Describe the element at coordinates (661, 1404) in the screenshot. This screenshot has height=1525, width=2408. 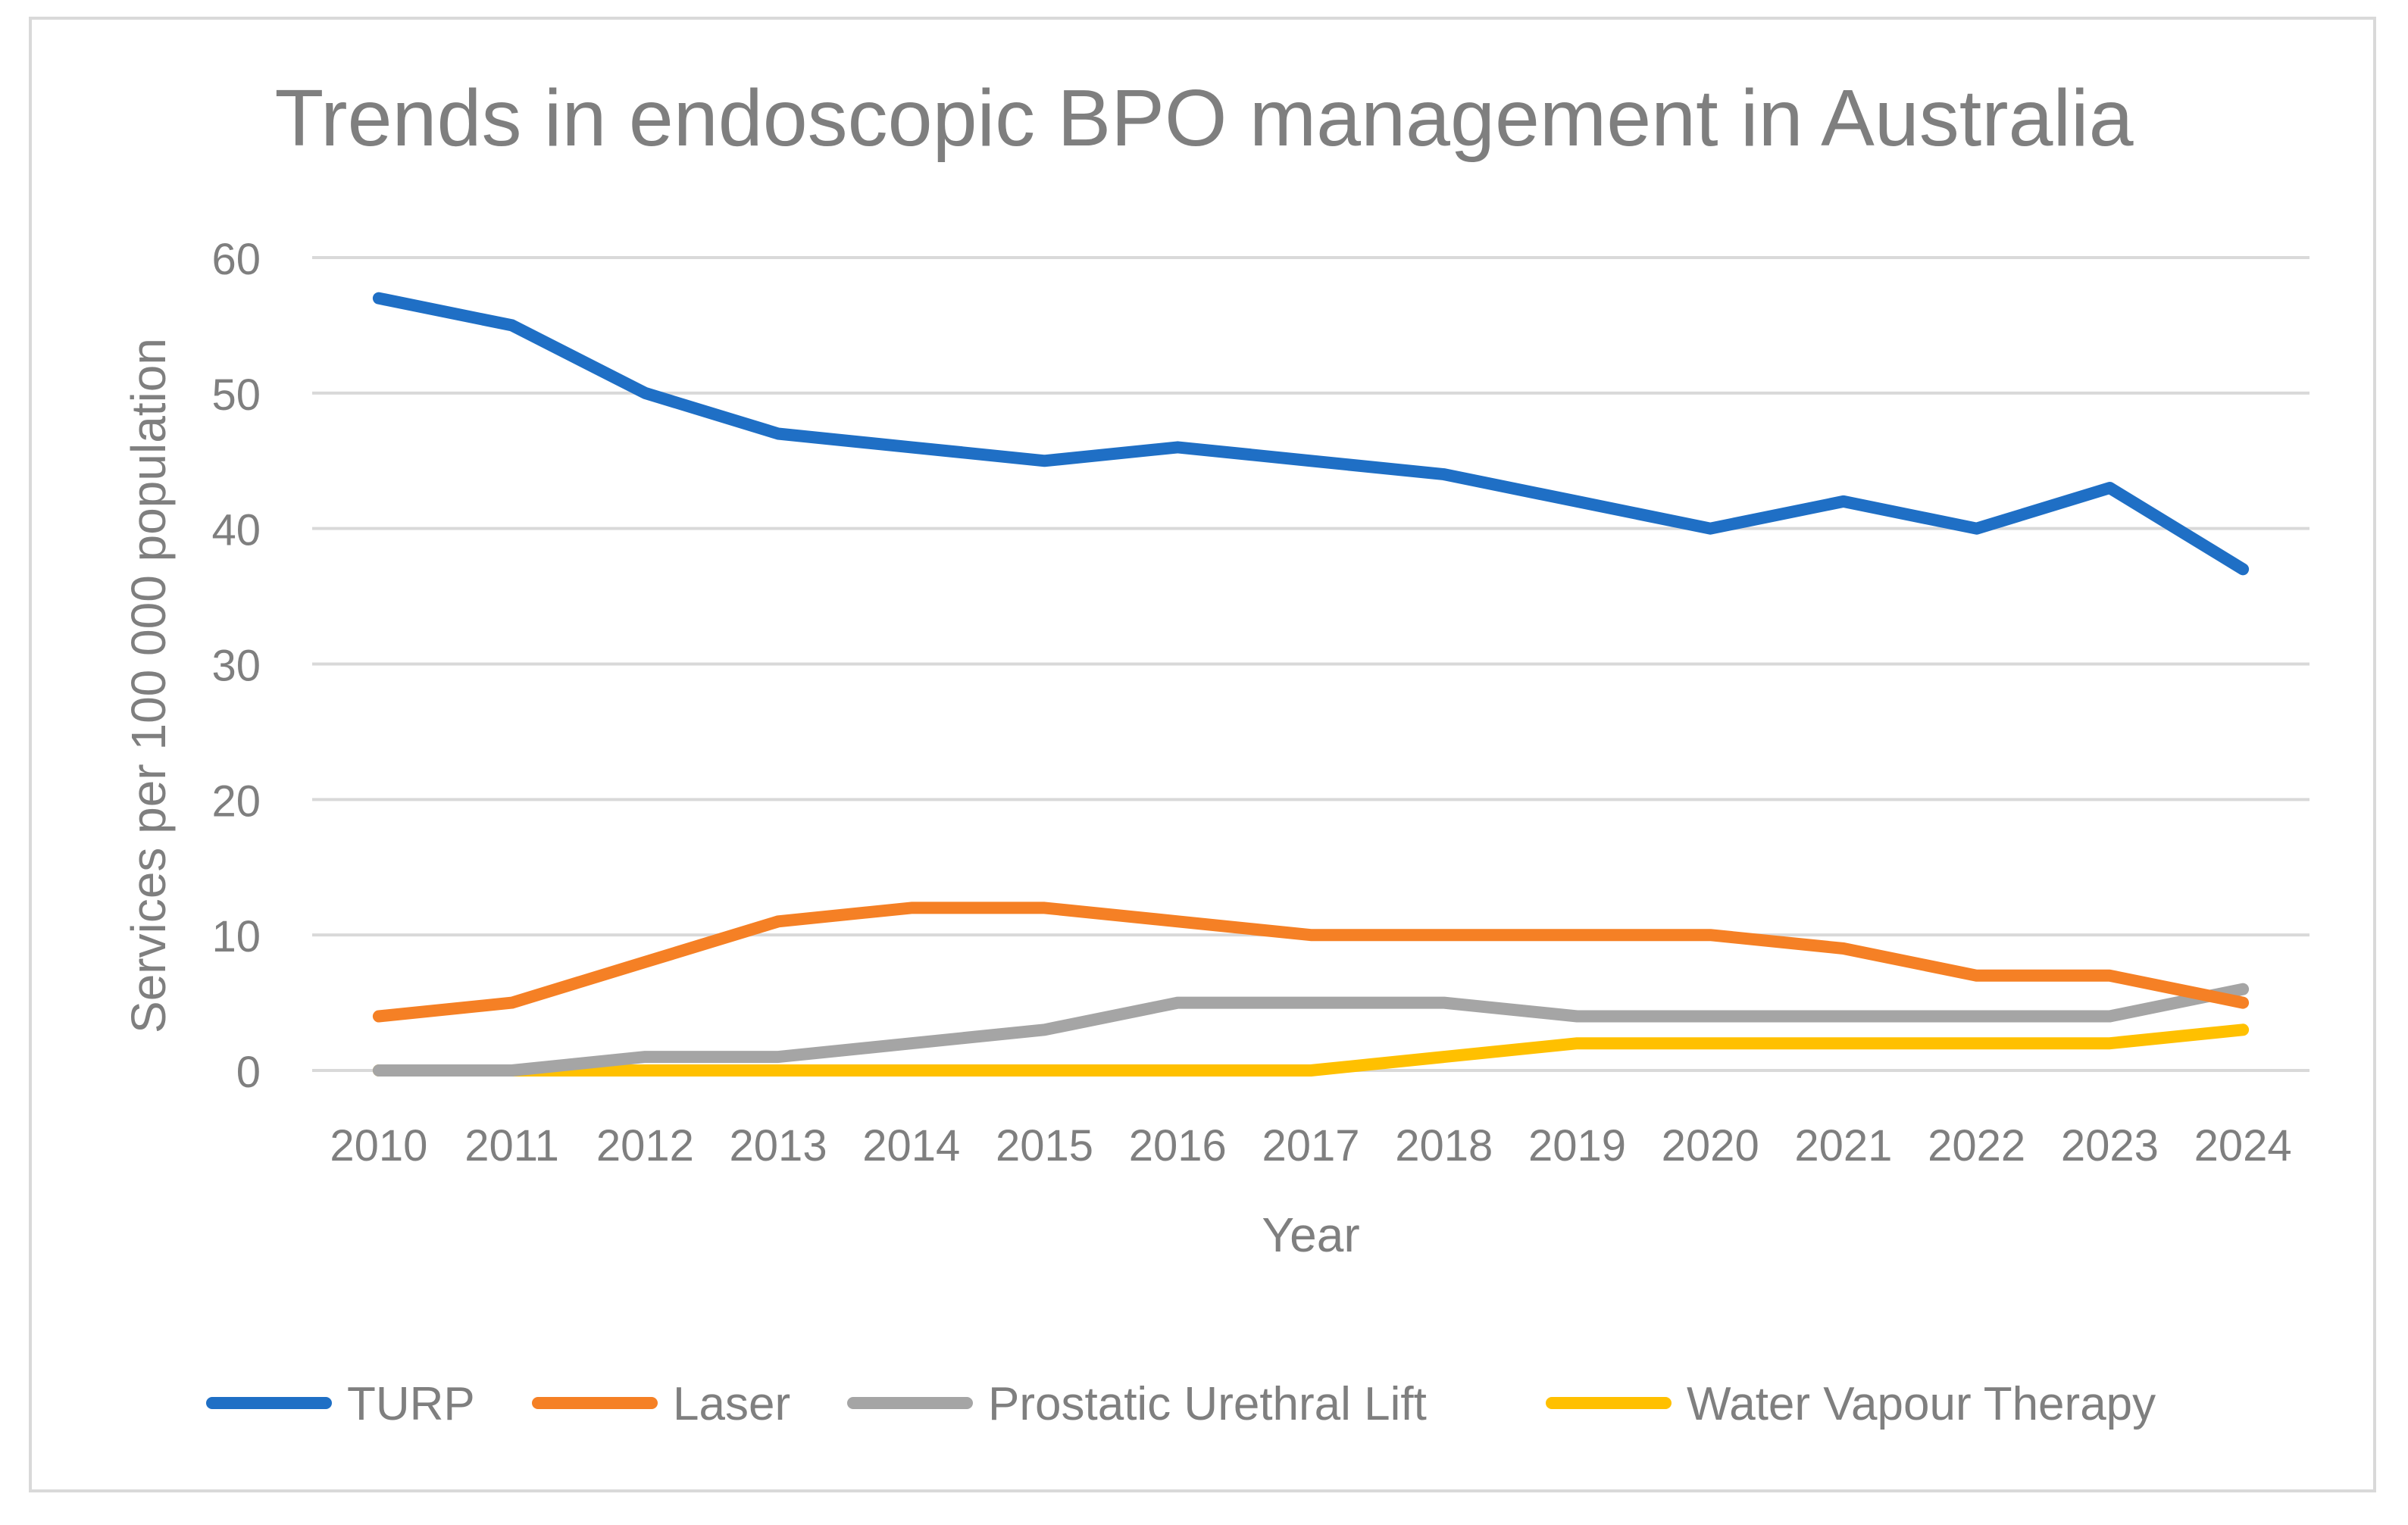
I see `legend-item-laser: Laser` at that location.